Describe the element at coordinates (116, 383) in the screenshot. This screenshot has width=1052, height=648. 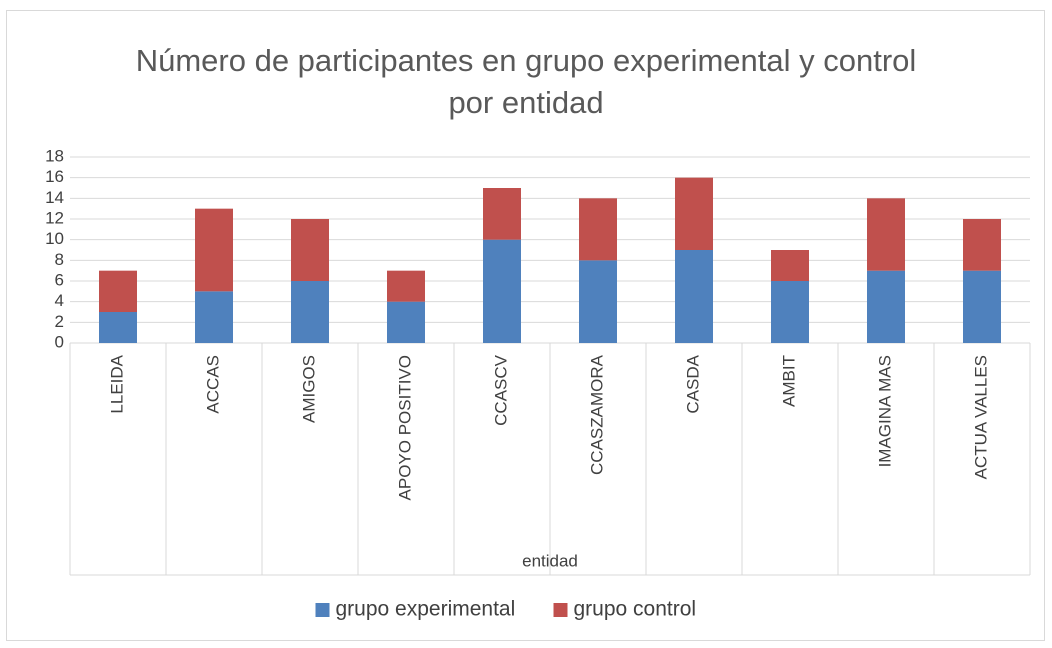
I see `x-tick-label: LLEIDA` at that location.